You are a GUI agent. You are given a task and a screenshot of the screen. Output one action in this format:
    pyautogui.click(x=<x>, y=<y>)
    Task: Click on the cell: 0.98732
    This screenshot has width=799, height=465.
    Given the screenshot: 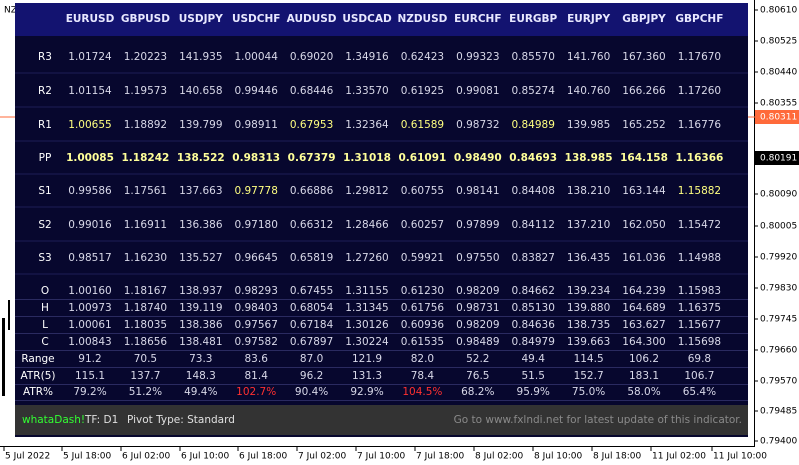 What is the action you would take?
    pyautogui.click(x=477, y=125)
    